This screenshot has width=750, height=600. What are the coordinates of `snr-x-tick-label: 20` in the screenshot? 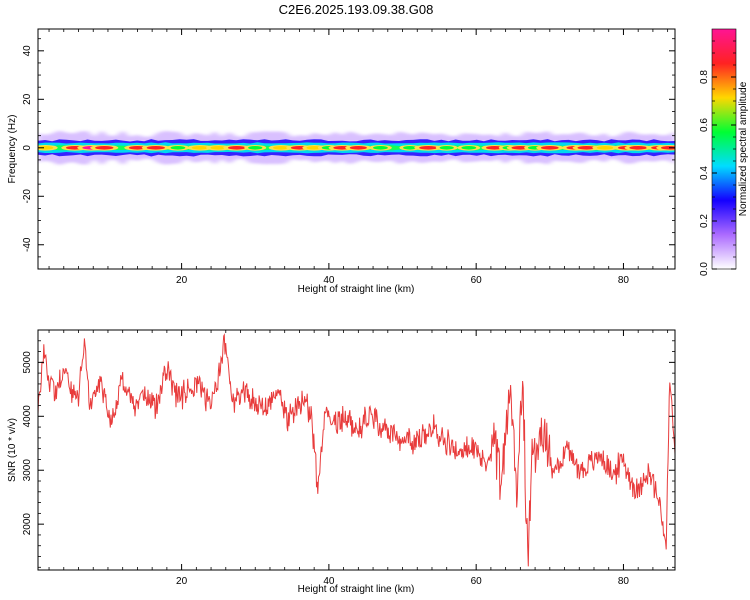 It's located at (182, 581).